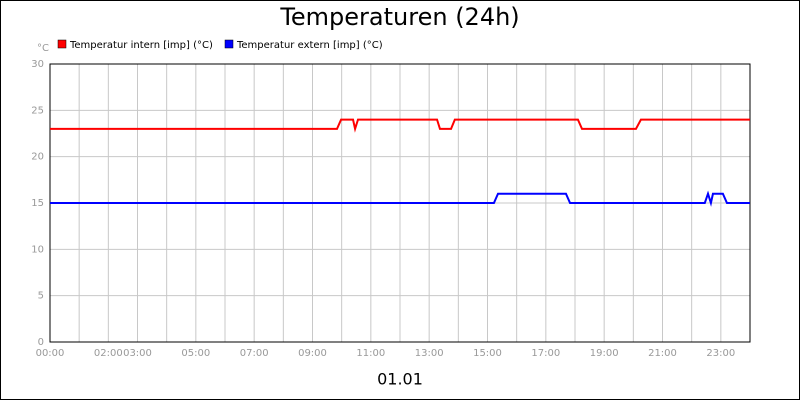 The image size is (800, 400). I want to click on y-tick-label: 30, so click(37, 64).